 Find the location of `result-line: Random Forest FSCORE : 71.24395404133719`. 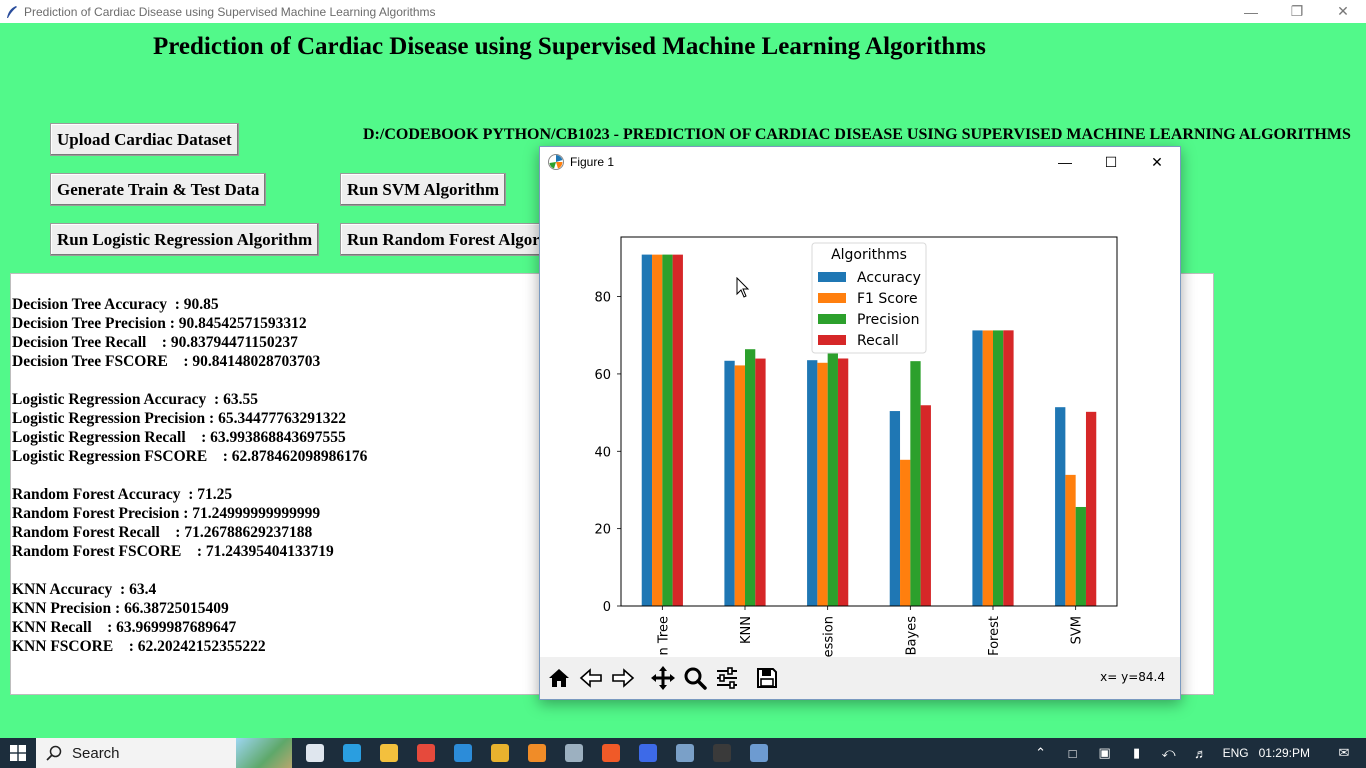

result-line: Random Forest FSCORE : 71.24395404133719 is located at coordinates (173, 551).